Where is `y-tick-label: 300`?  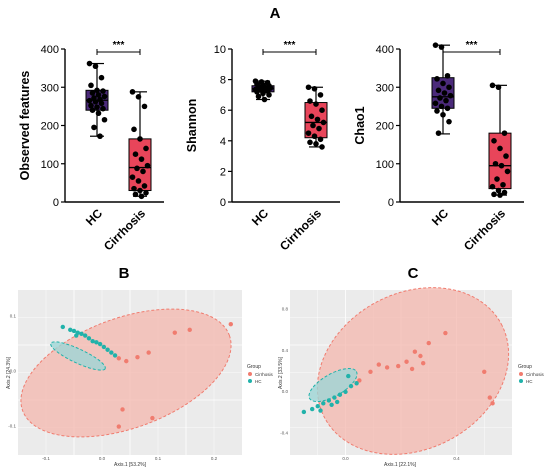
y-tick-label: 300 is located at coordinates (385, 88).